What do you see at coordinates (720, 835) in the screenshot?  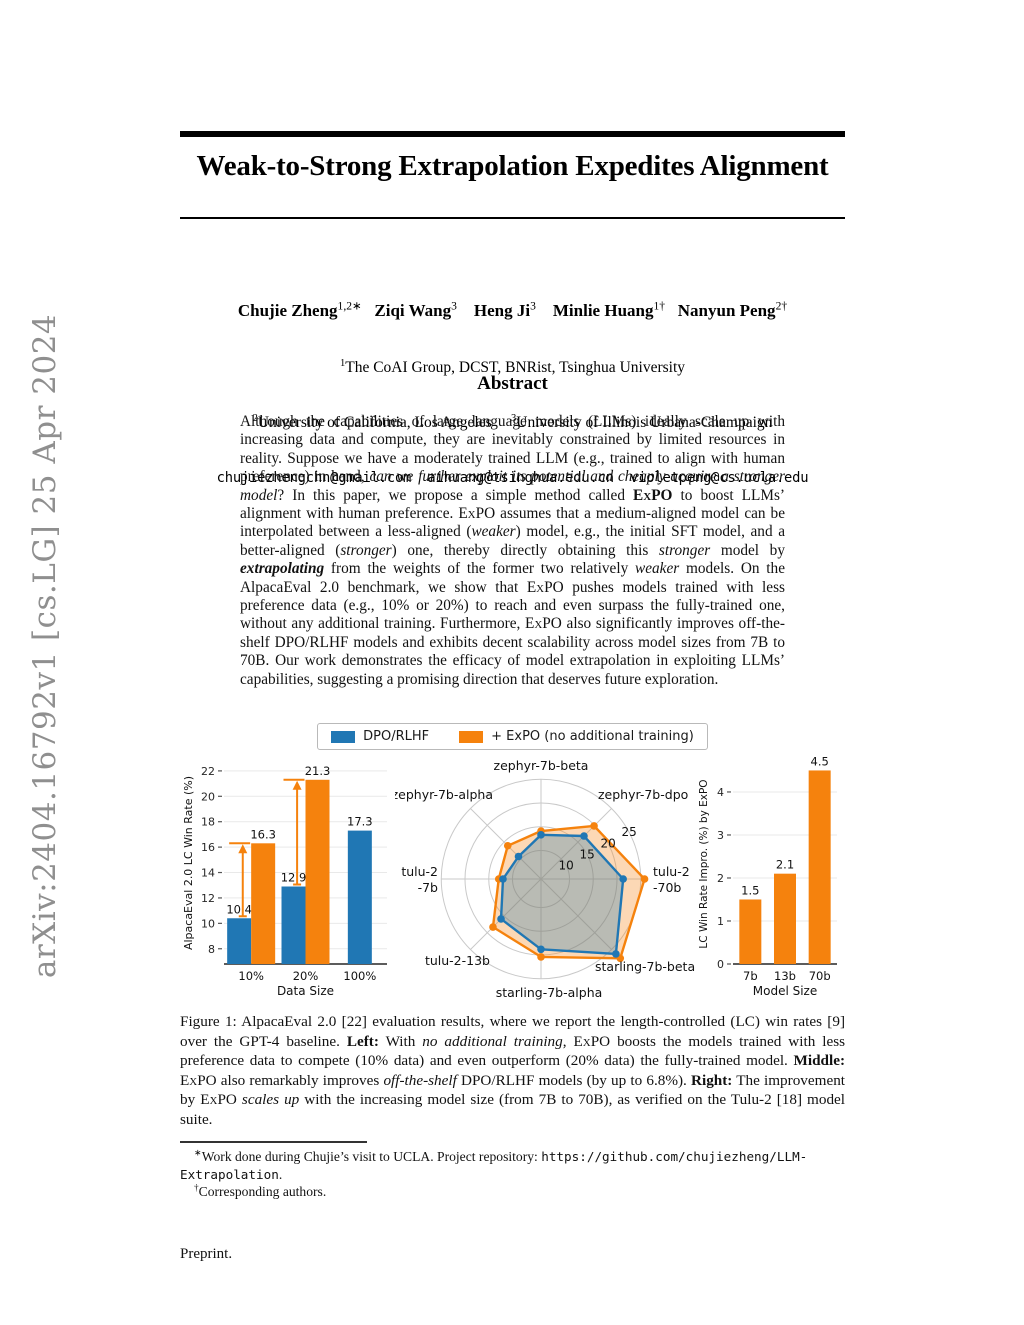 I see `svg-text: 3` at bounding box center [720, 835].